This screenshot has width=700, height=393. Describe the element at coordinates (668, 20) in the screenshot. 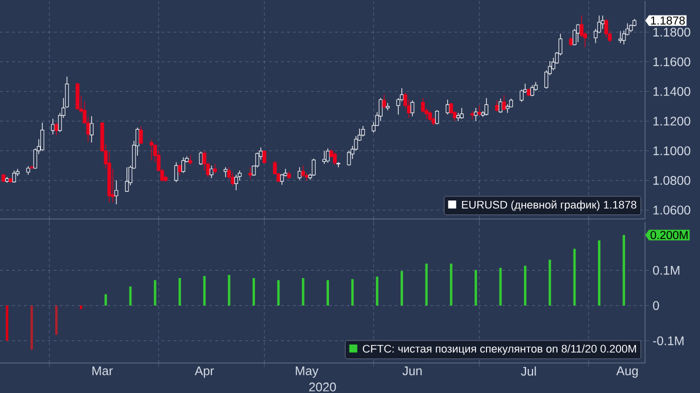

I see `text: 1.1878` at that location.